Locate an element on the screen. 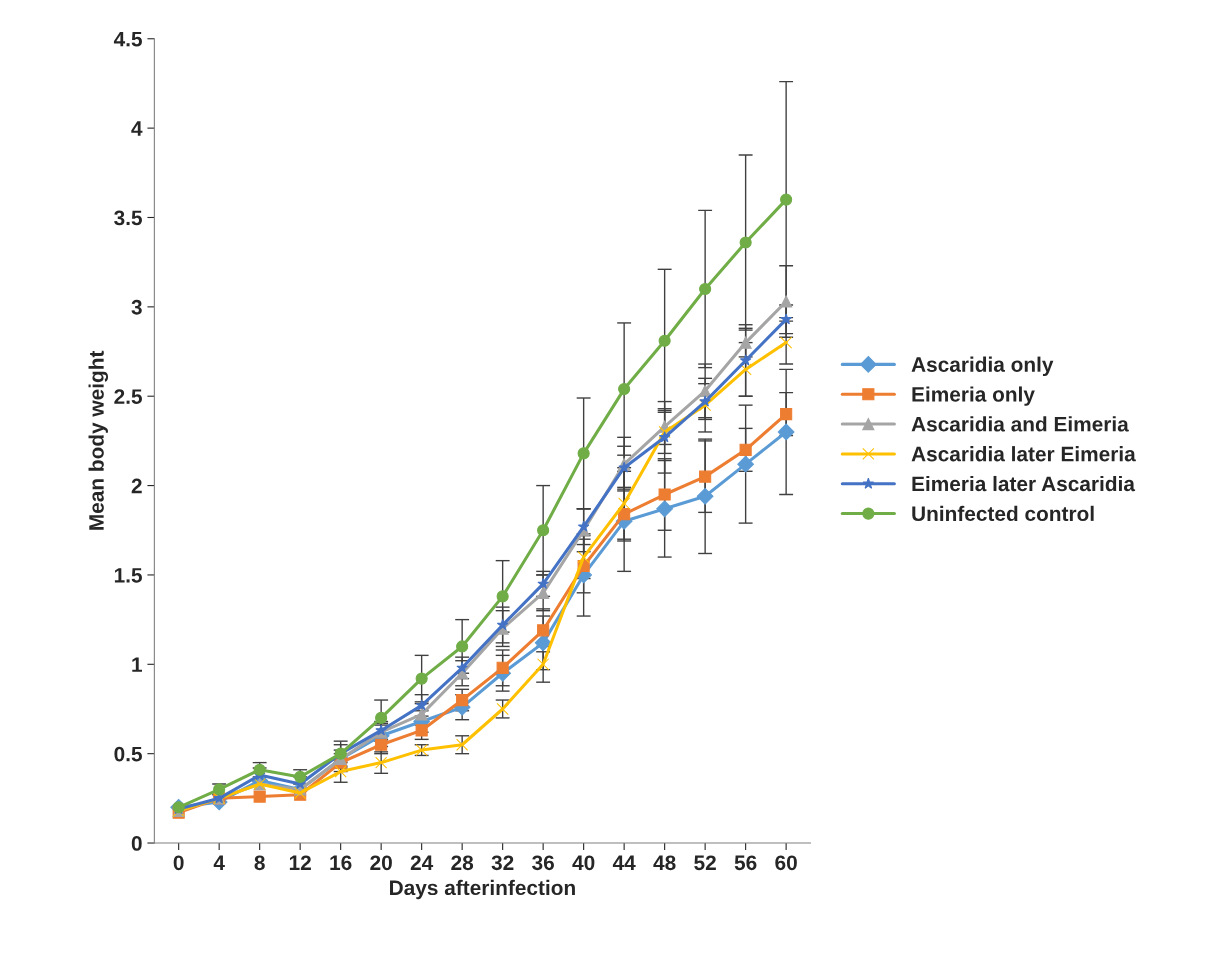 The width and height of the screenshot is (1206, 969). y-tick-label: 1 is located at coordinates (137, 664).